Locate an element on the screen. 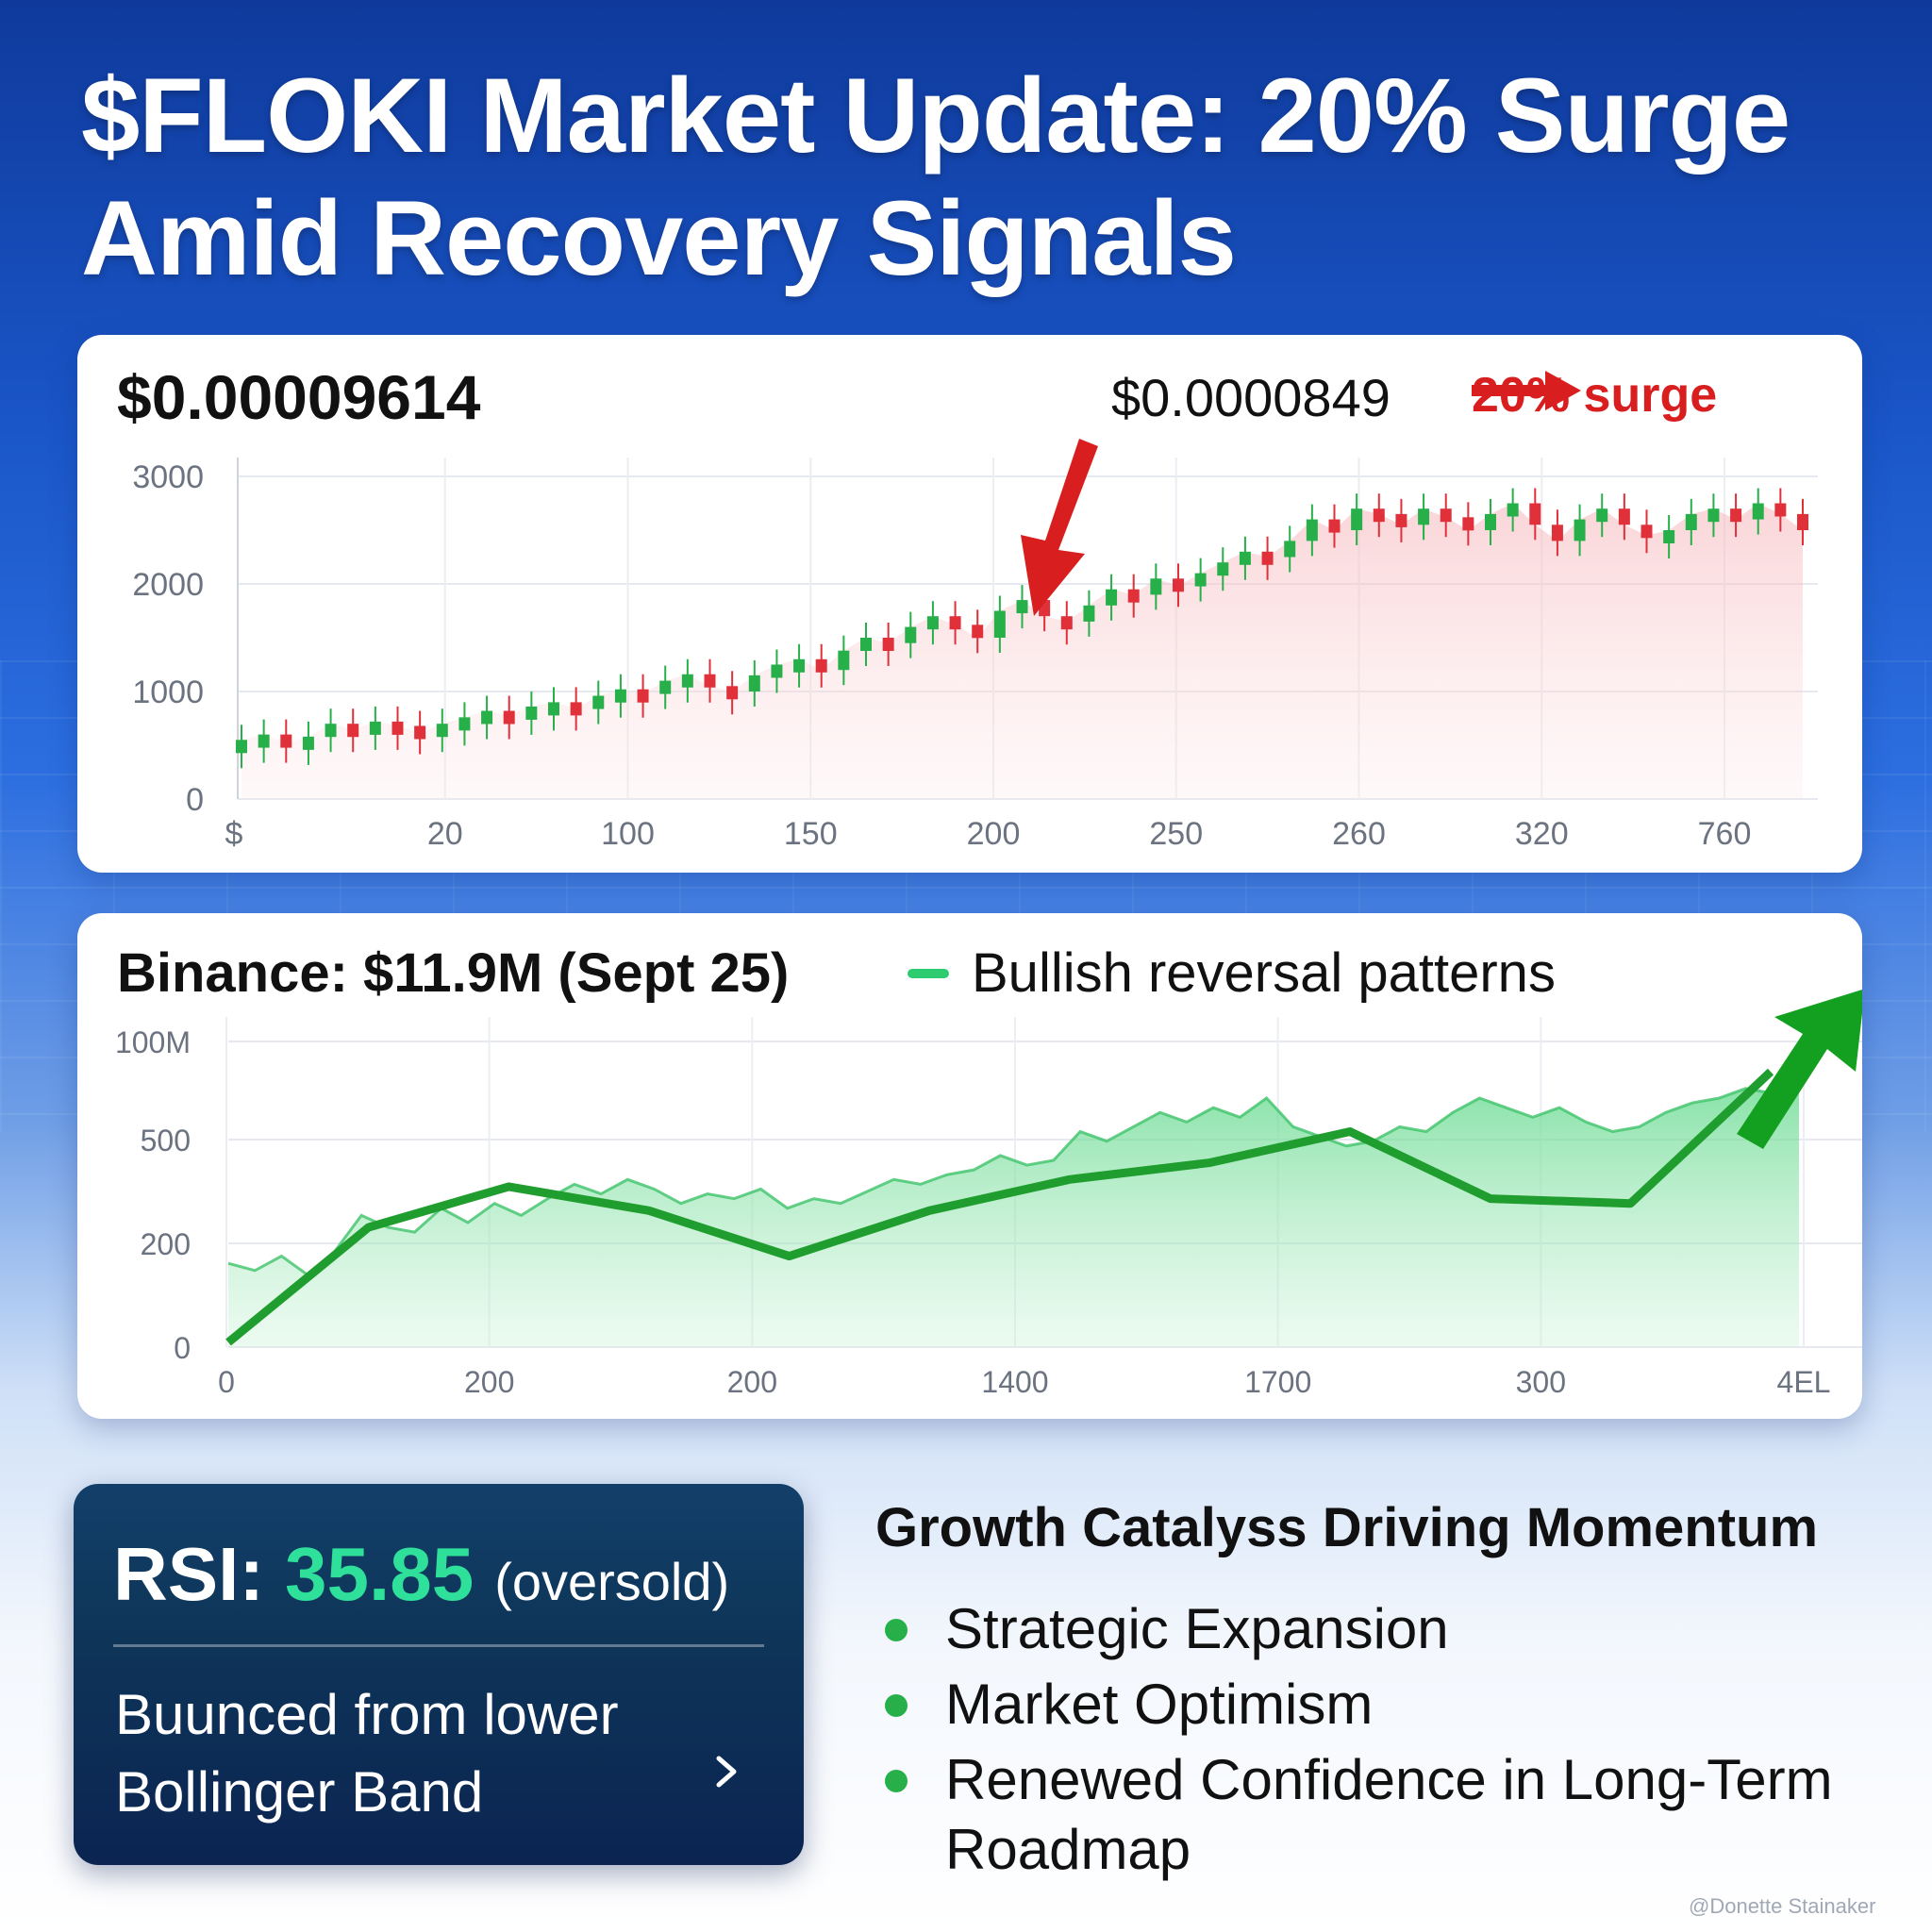 This screenshot has height=1932, width=1932. surge-indicator: 20% surge is located at coordinates (1594, 396).